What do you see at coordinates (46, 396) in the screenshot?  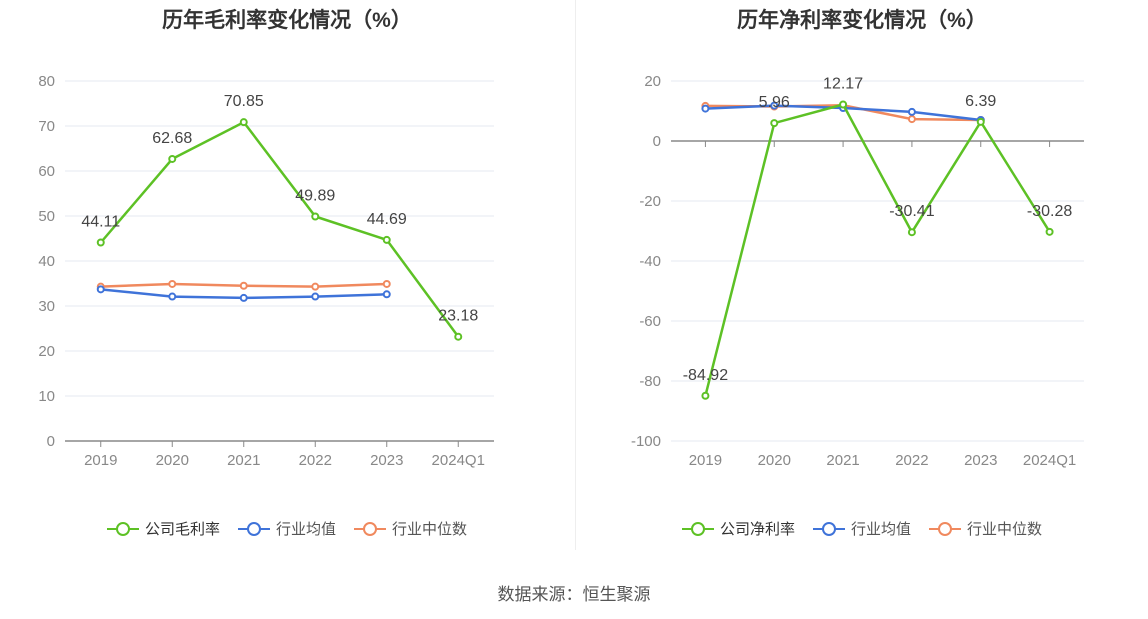 I see `y-tick-label: 10` at bounding box center [46, 396].